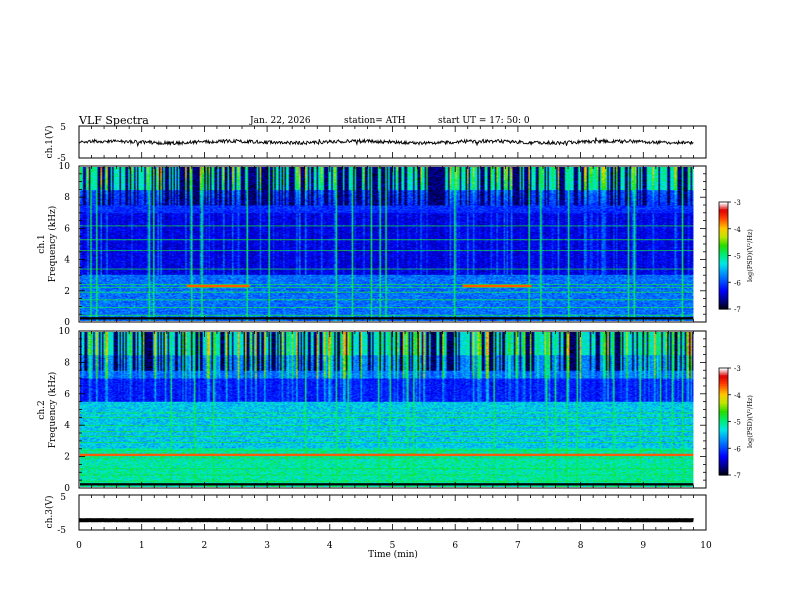 Image resolution: width=792 pixels, height=612 pixels. I want to click on ch3-waveform-ylabel: ch.3(V), so click(49, 512).